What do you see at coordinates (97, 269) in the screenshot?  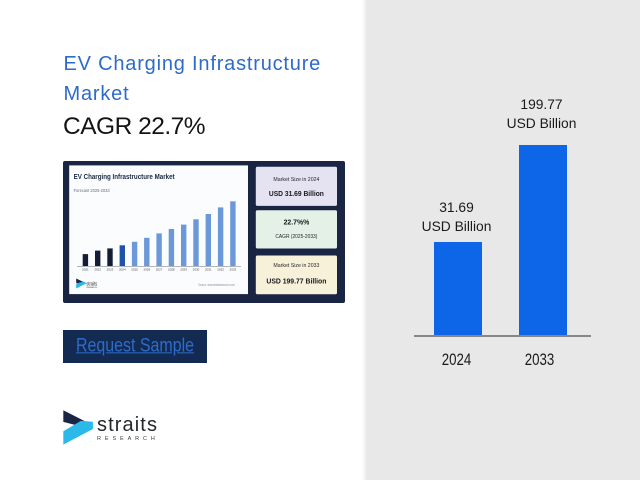 I see `svg-text: 2022` at bounding box center [97, 269].